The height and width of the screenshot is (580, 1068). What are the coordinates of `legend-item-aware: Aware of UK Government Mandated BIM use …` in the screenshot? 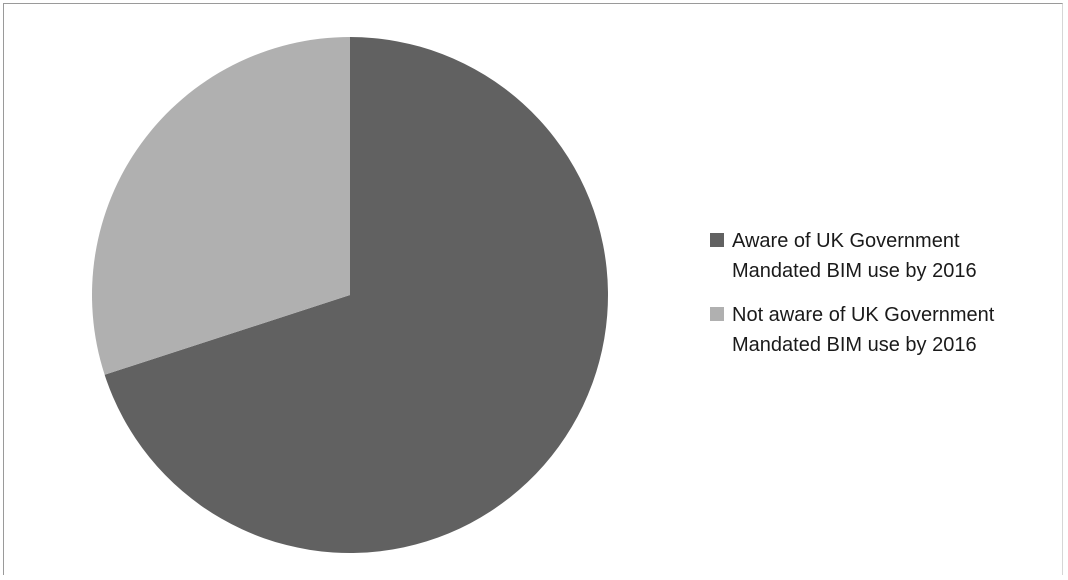 It's located at (885, 256).